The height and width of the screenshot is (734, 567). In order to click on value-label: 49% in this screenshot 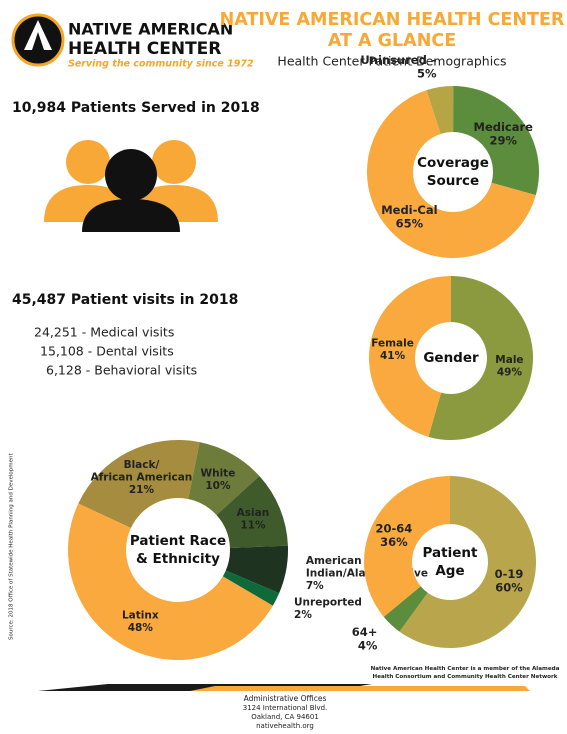, I will do `click(510, 372)`.